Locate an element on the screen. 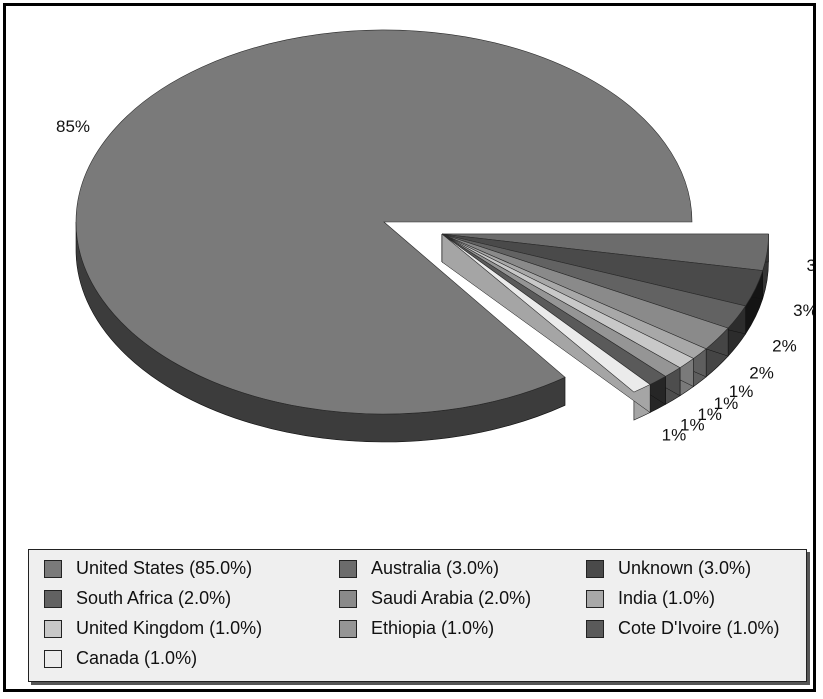 This screenshot has width=823, height=699. pct-label-cote-d-ivoire: 1% is located at coordinates (692, 425).